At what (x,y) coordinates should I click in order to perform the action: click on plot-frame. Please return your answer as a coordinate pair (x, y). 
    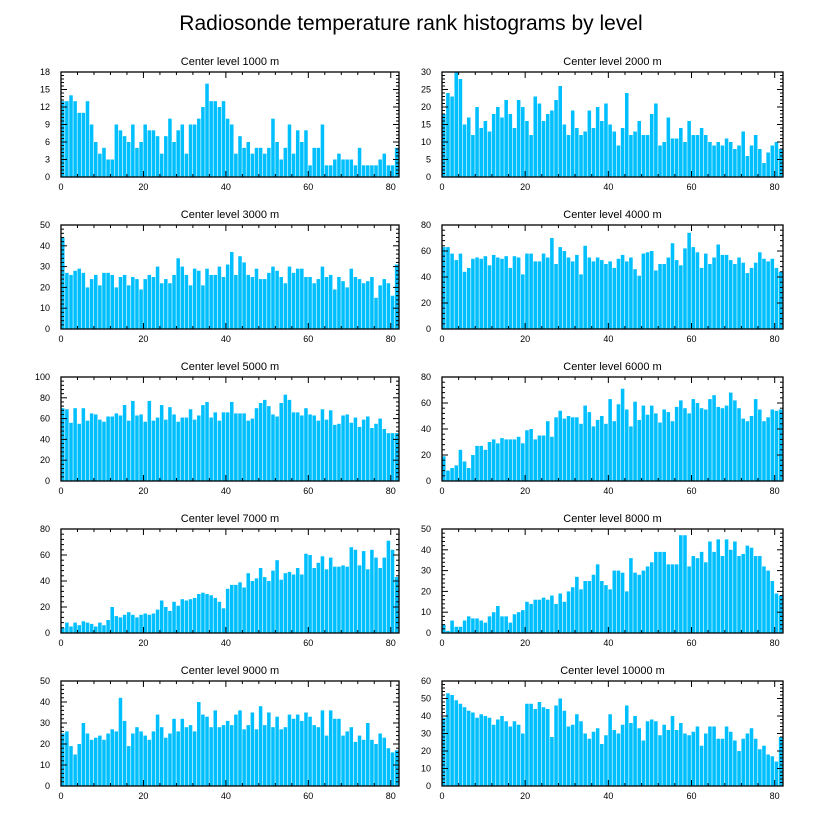
    Looking at the image, I should click on (230, 733).